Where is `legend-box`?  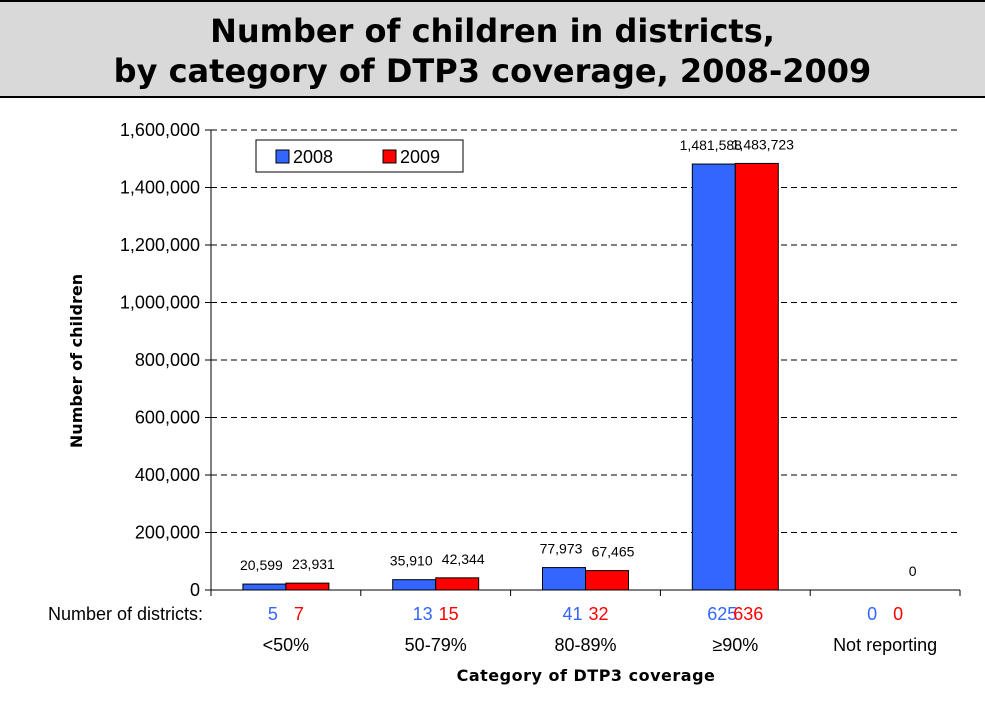 legend-box is located at coordinates (359, 156).